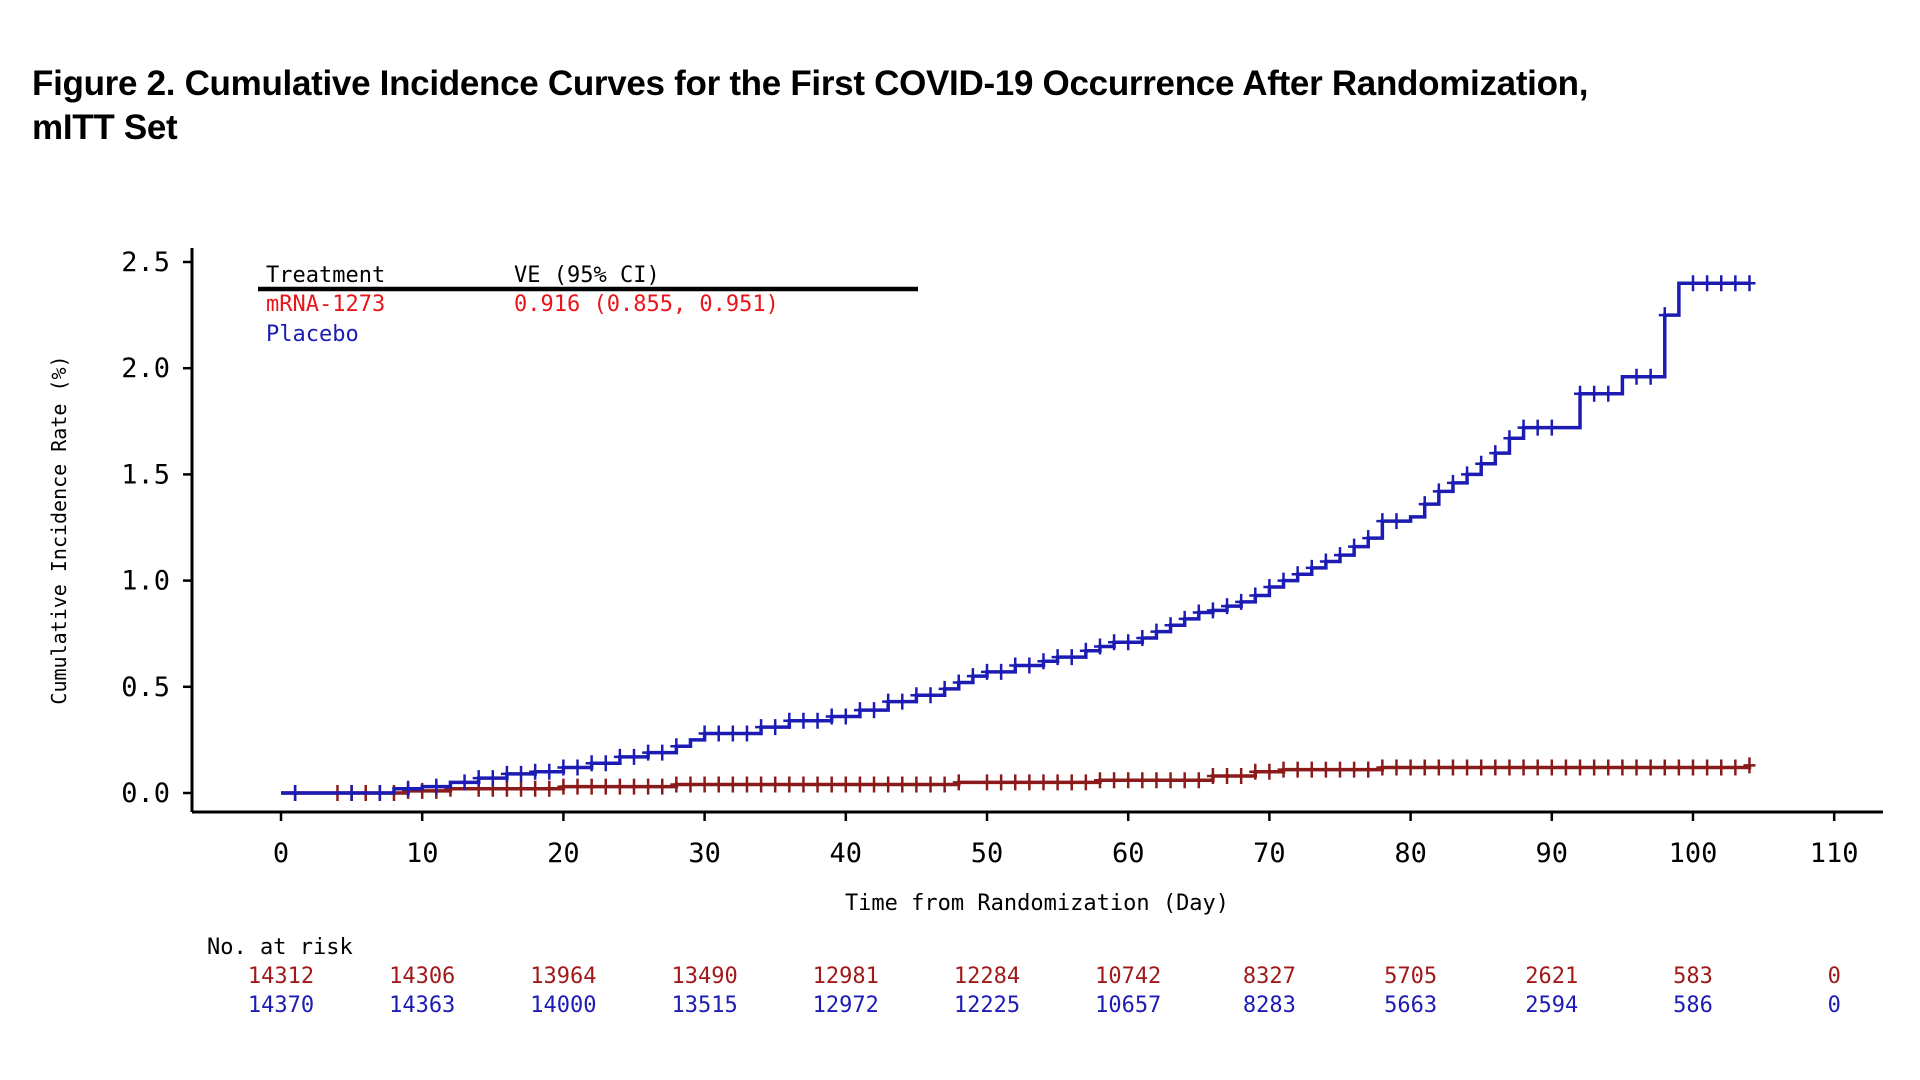  What do you see at coordinates (325, 304) in the screenshot?
I see `legend-entry-mrna-1273: mRNA-1273` at bounding box center [325, 304].